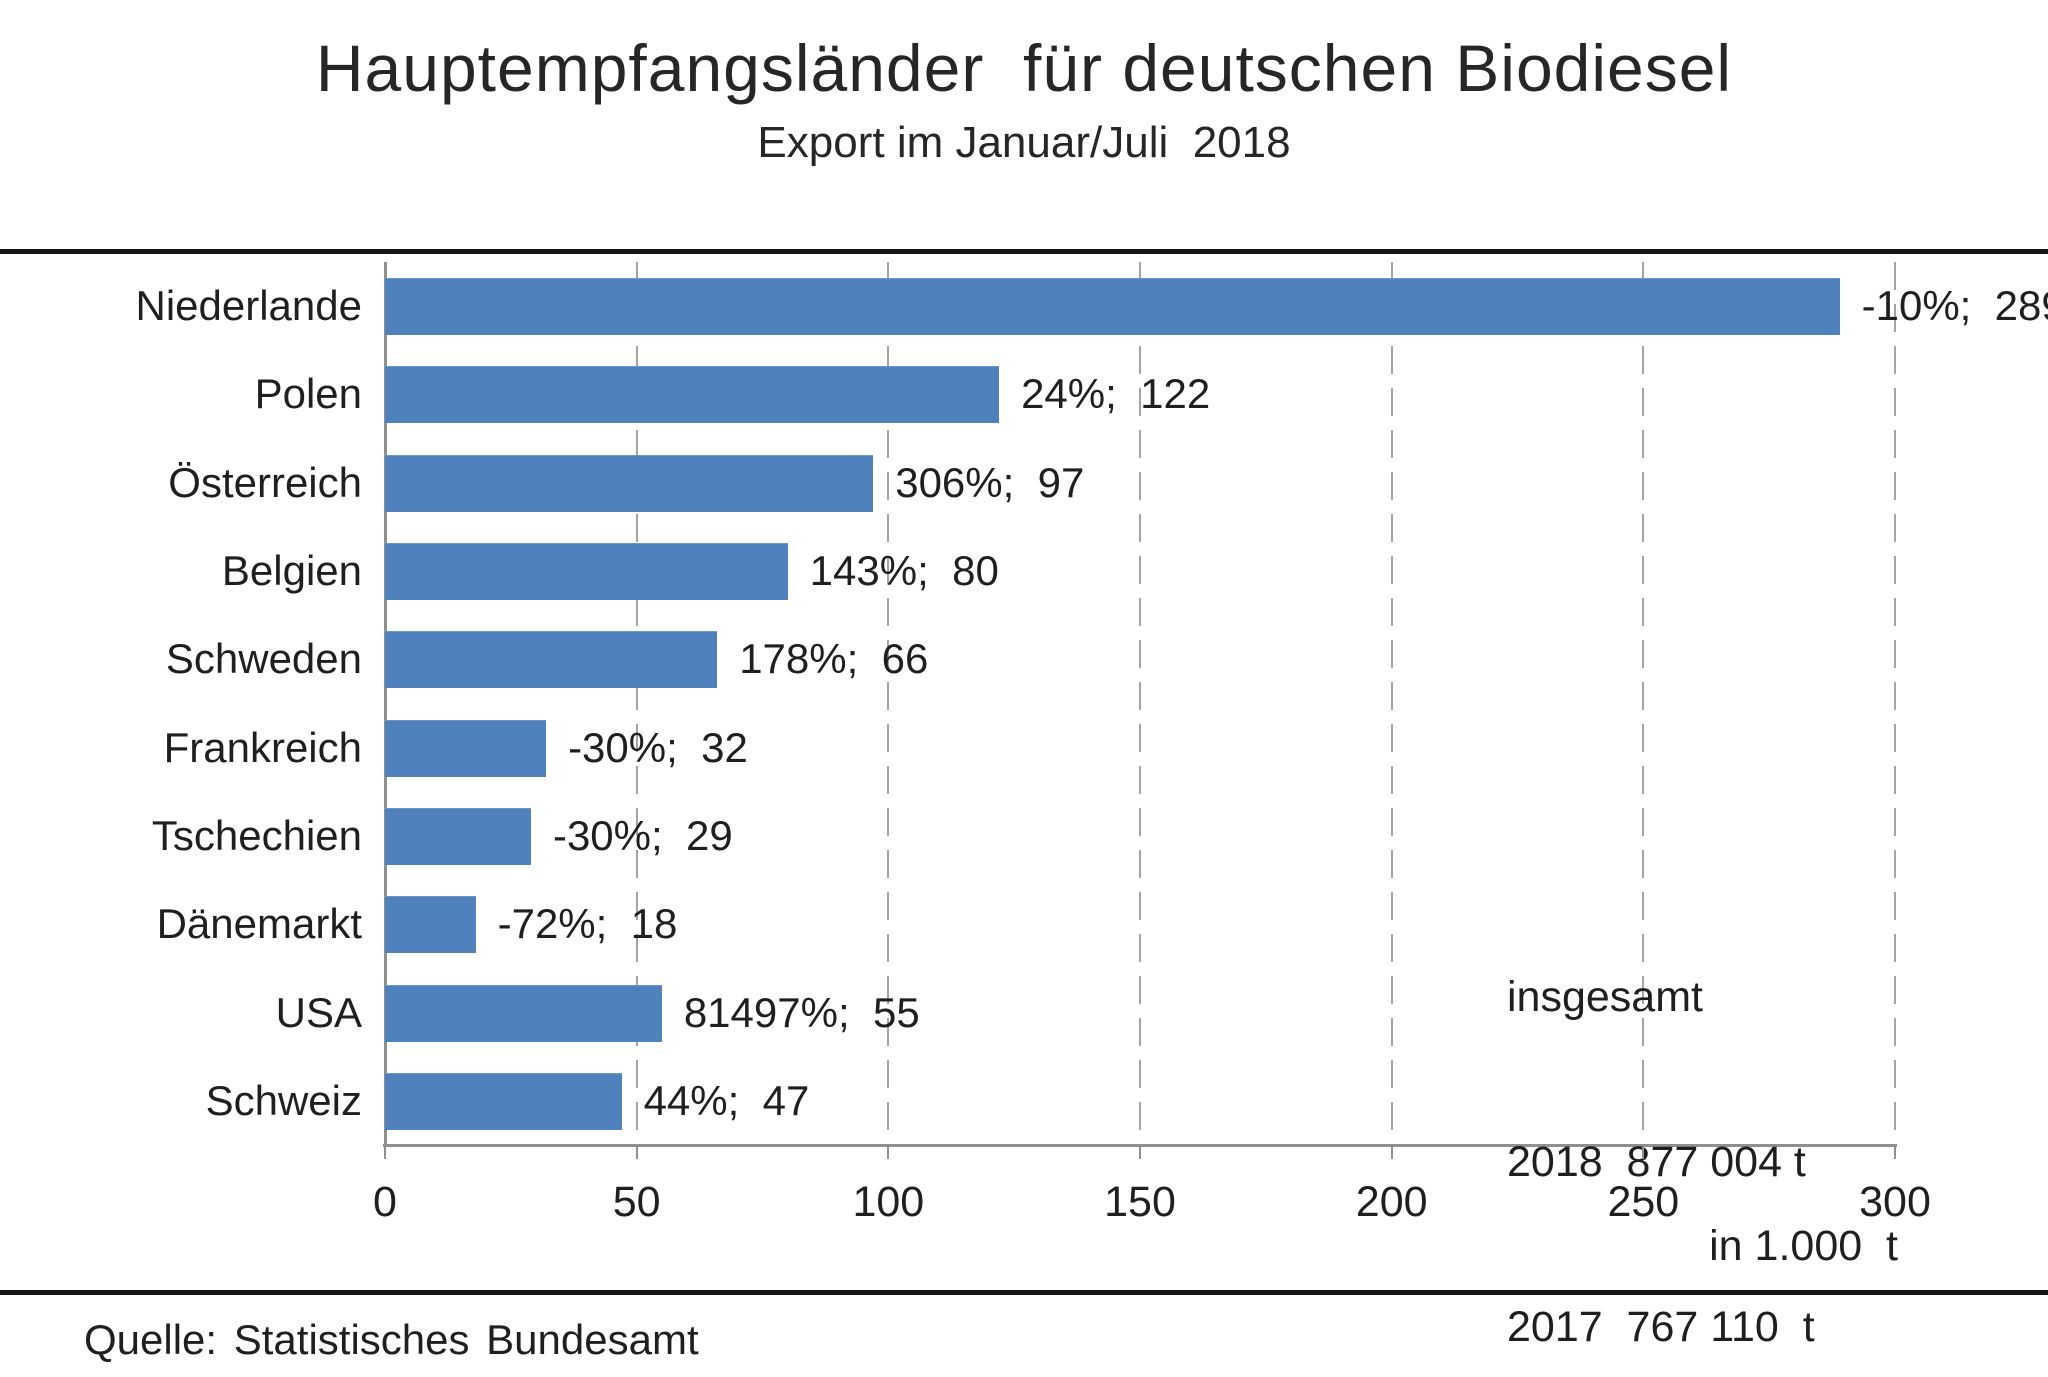  I want to click on bar-value-label: -30%; 32, so click(658, 747).